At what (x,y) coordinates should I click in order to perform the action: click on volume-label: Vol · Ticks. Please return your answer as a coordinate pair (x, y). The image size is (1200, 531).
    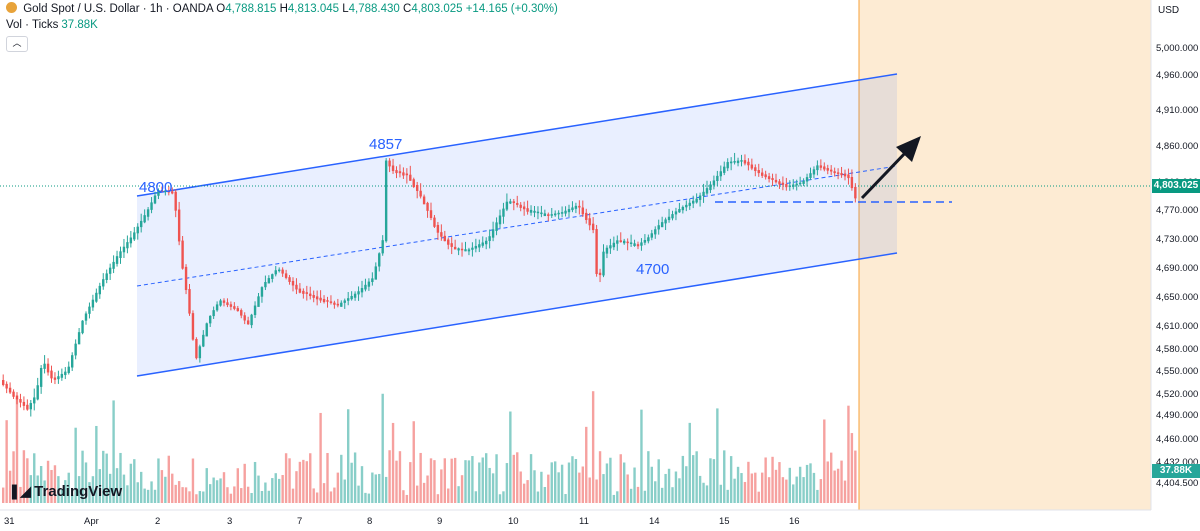
    Looking at the image, I should click on (32, 25).